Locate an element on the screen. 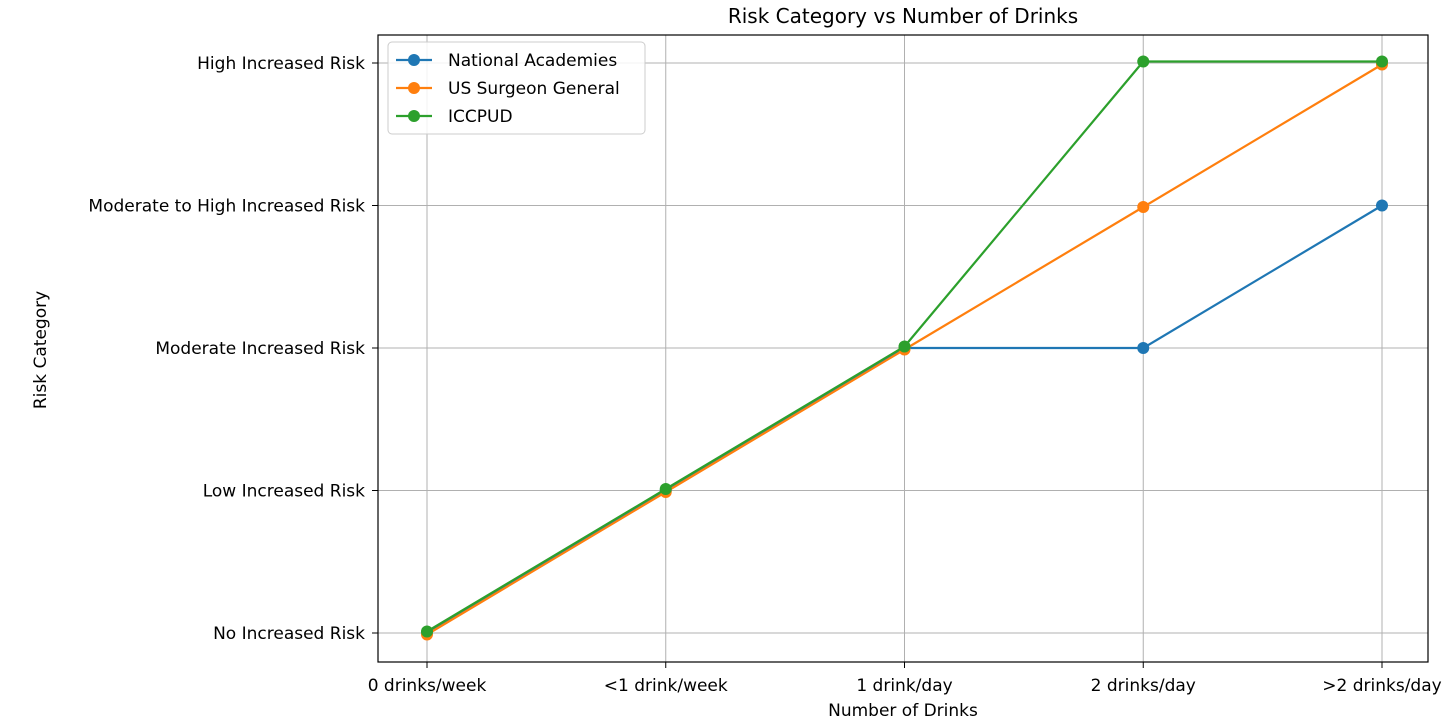 The image size is (1456, 721). y-axis-label: Risk Category is located at coordinates (41, 350).